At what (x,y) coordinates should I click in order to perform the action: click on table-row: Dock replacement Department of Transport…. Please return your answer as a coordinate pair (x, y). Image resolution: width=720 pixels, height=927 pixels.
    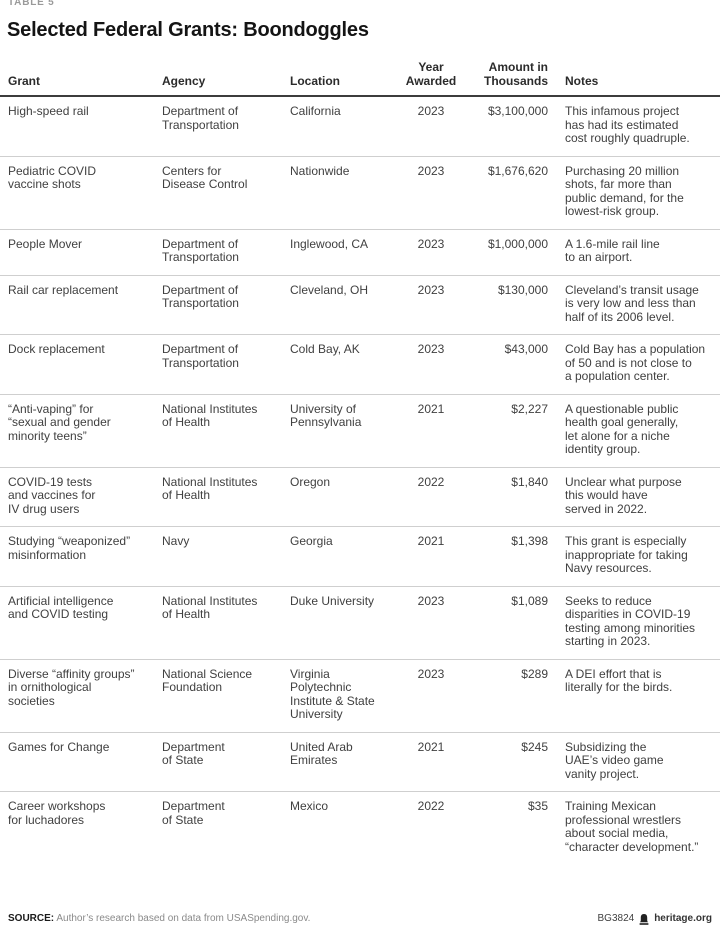
    Looking at the image, I should click on (360, 364).